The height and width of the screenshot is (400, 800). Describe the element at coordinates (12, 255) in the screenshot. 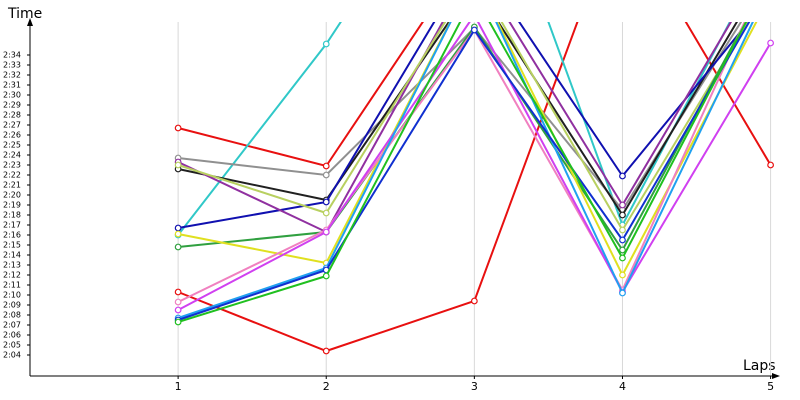

I see `y-tick-label: 2:14` at that location.